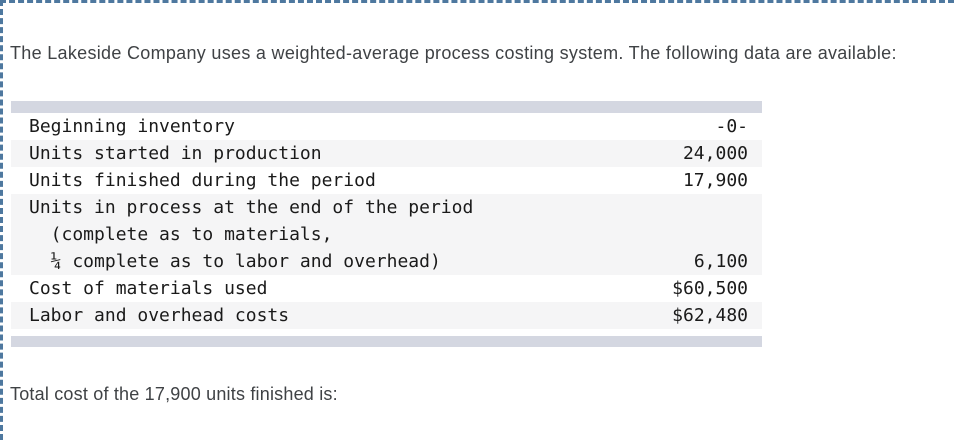 The width and height of the screenshot is (954, 440). I want to click on table-row: Cost of materials used $60,500, so click(386, 288).